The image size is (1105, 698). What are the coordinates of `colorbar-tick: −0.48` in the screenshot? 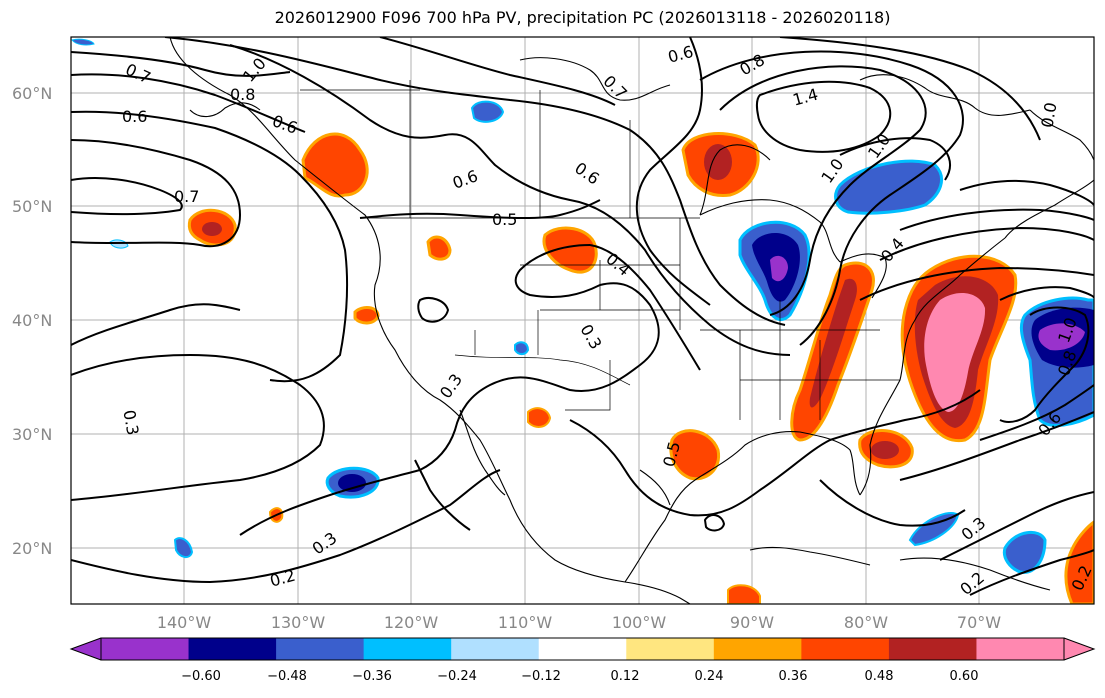 It's located at (287, 676).